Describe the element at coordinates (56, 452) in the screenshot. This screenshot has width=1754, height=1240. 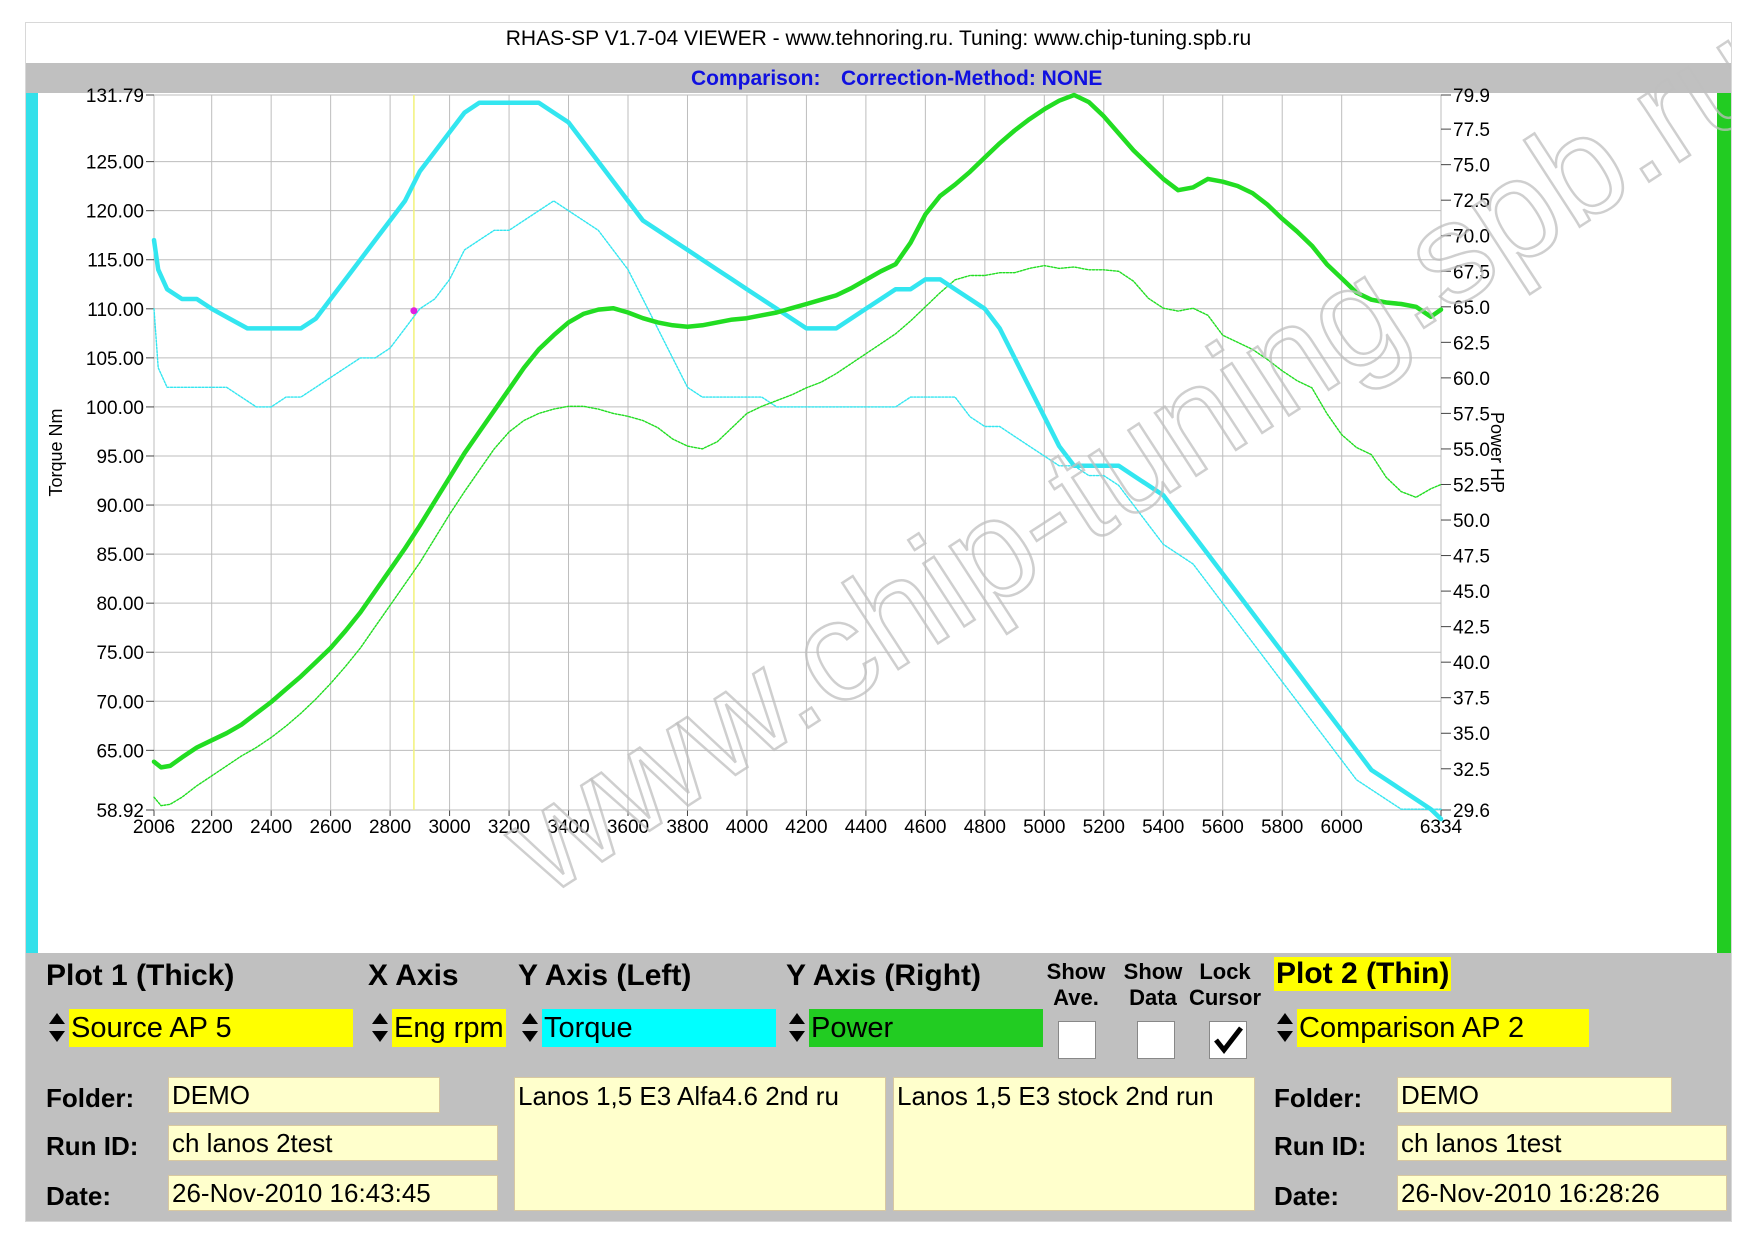
I see `y-axis-title: Torque Nm` at that location.